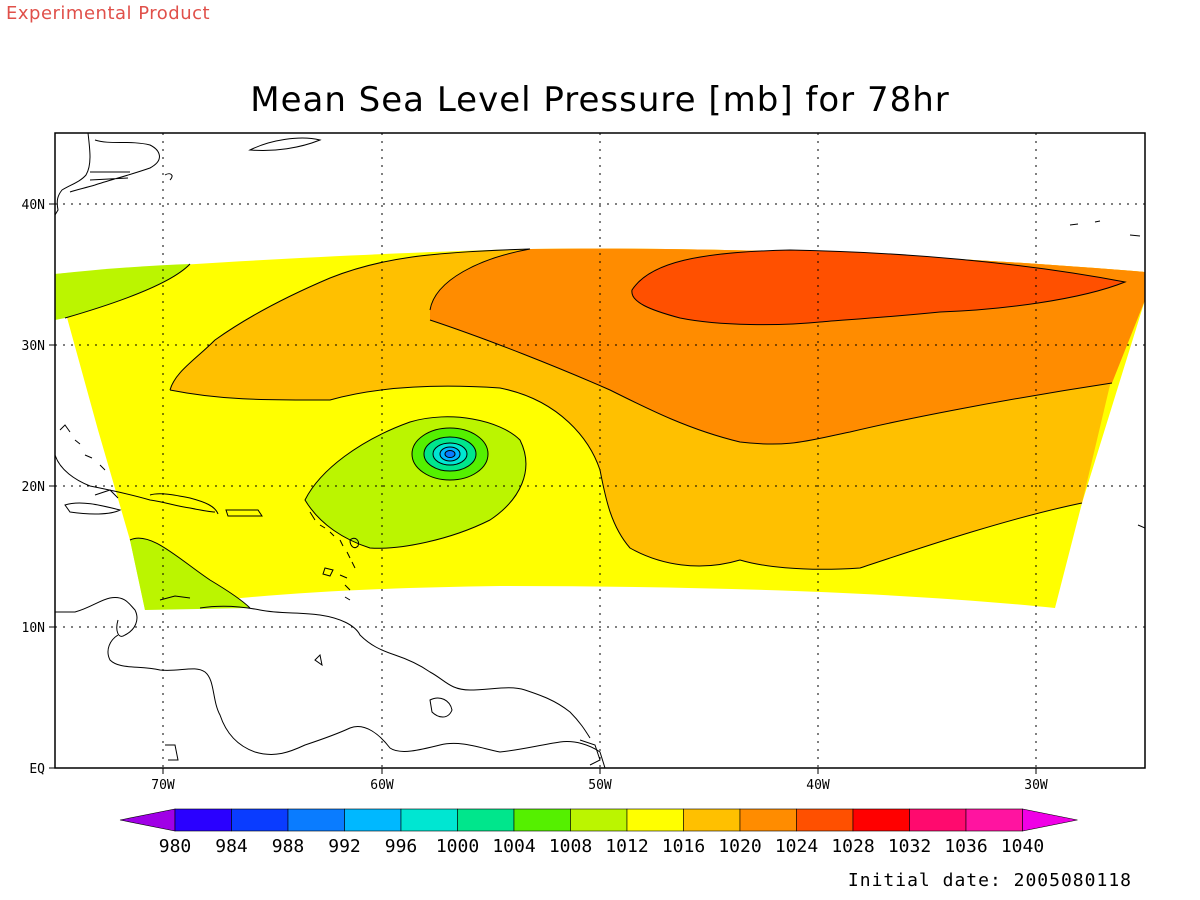 Image resolution: width=1200 pixels, height=900 pixels. What do you see at coordinates (147, 820) in the screenshot?
I see `colorbar-arrow-low` at bounding box center [147, 820].